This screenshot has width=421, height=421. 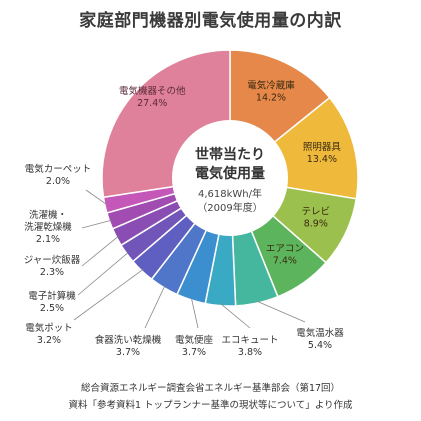 What do you see at coordinates (194, 340) in the screenshot?
I see `slice-name-toilet-seat: 電気便座` at bounding box center [194, 340].